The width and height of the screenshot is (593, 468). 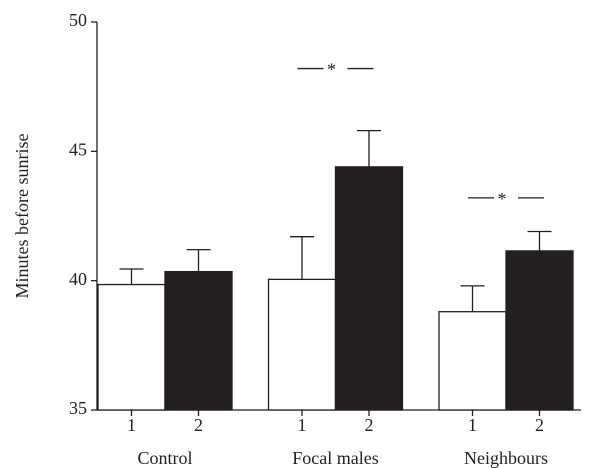 I want to click on group-label: Control, so click(x=164, y=458).